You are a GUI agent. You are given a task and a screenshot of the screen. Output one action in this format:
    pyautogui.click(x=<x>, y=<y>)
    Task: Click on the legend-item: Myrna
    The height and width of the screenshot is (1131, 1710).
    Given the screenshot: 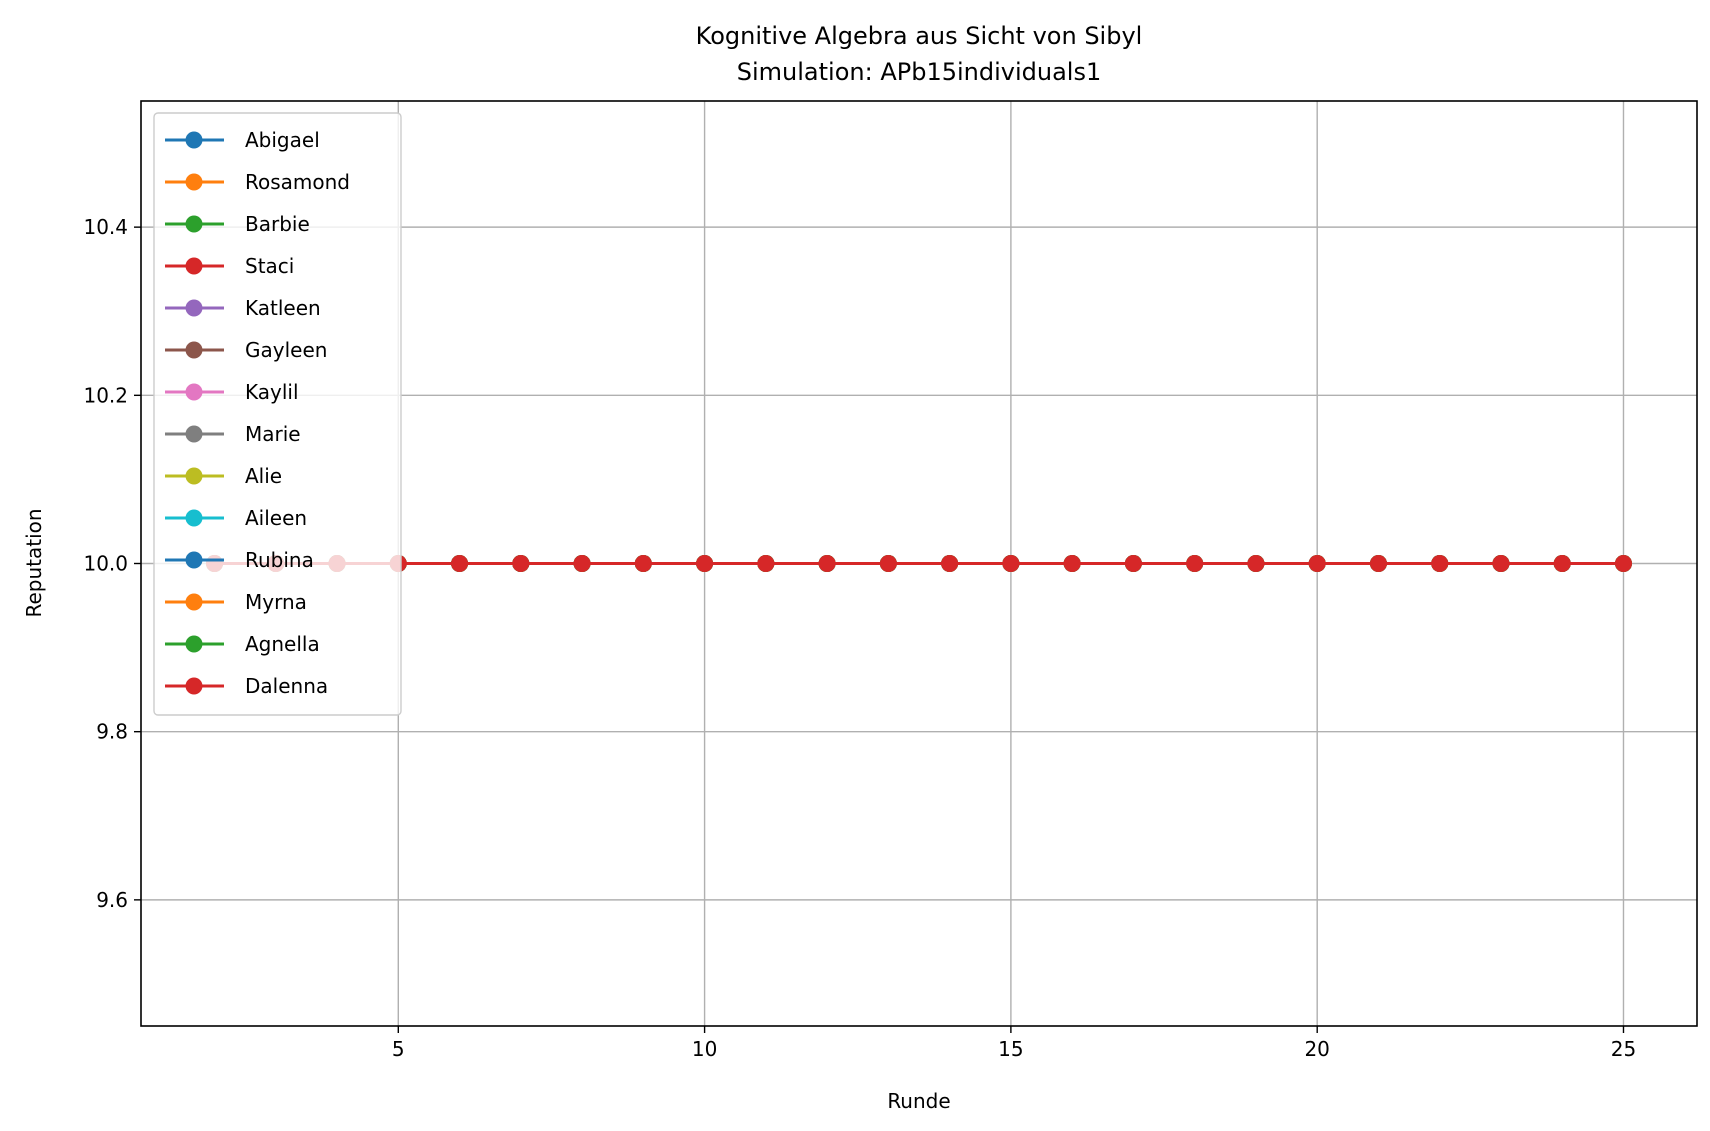 What is the action you would take?
    pyautogui.click(x=236, y=602)
    